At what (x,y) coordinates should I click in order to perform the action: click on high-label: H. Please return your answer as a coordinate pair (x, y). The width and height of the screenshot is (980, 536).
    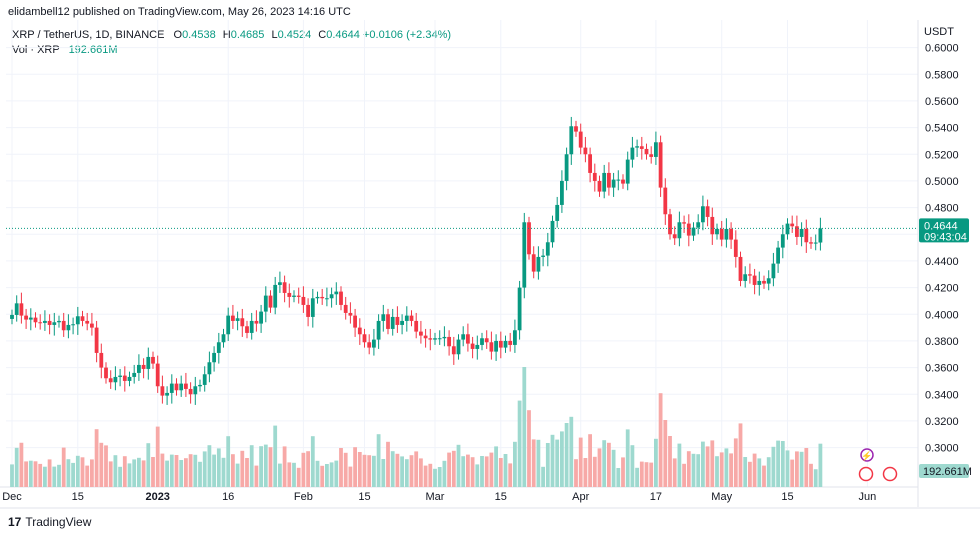
    Looking at the image, I should click on (226, 35).